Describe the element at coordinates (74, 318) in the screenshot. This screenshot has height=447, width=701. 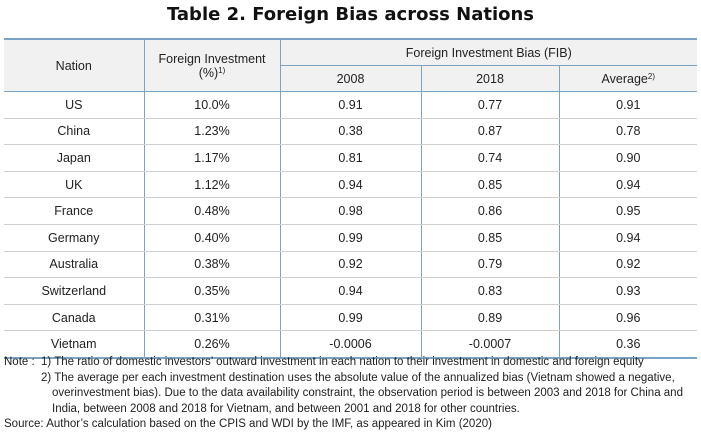
I see `cell-nation: Canada` at that location.